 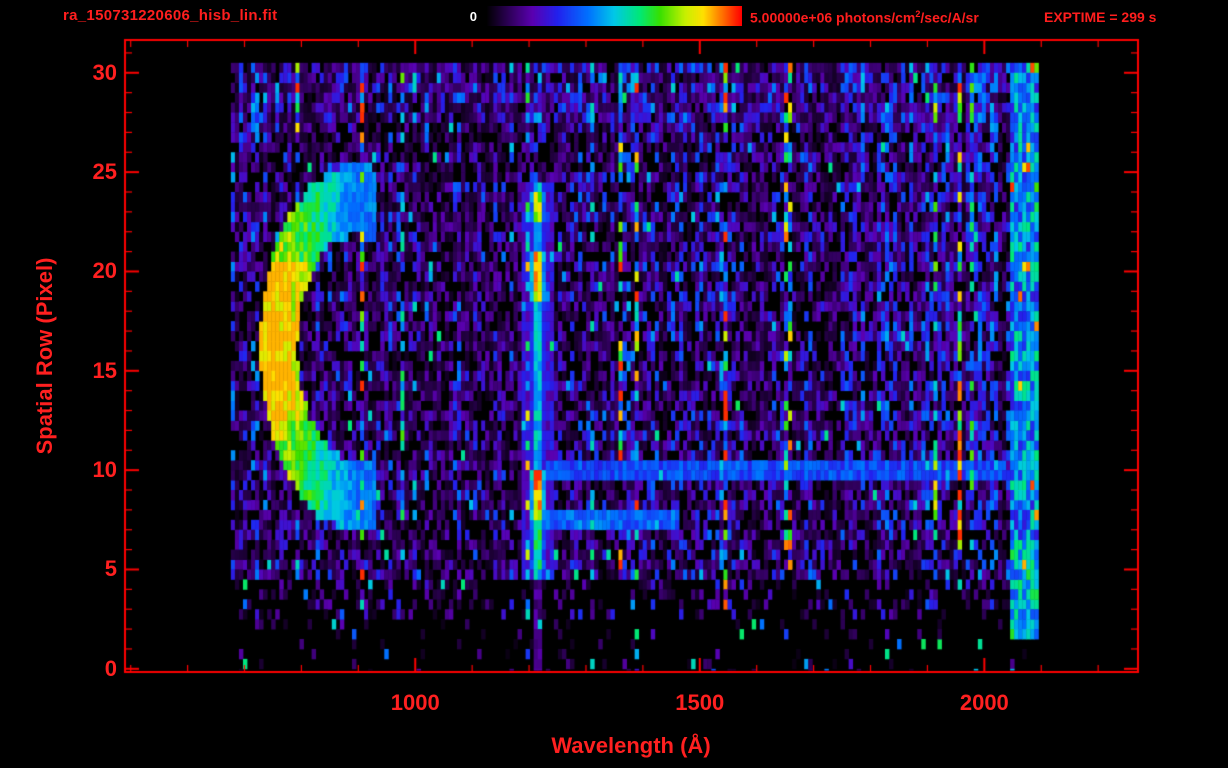 I want to click on y-tick-label-3: 15, so click(x=104, y=370).